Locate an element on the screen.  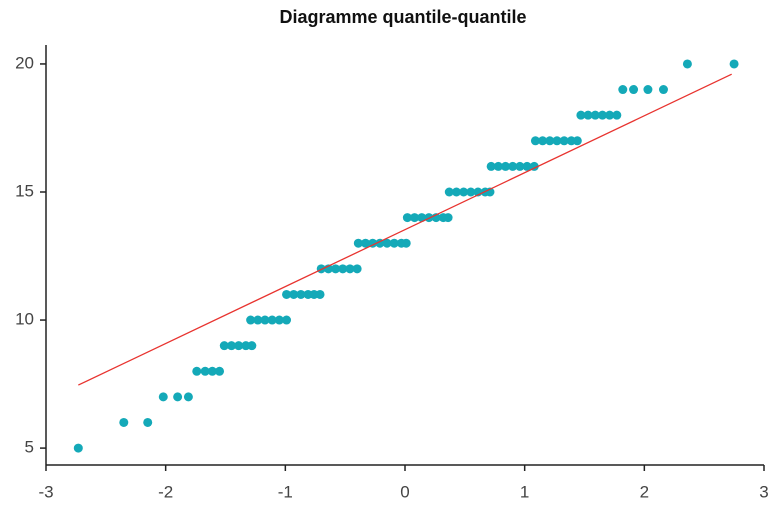
chart-title: Diagramme quantile-quantile is located at coordinates (402, 17).